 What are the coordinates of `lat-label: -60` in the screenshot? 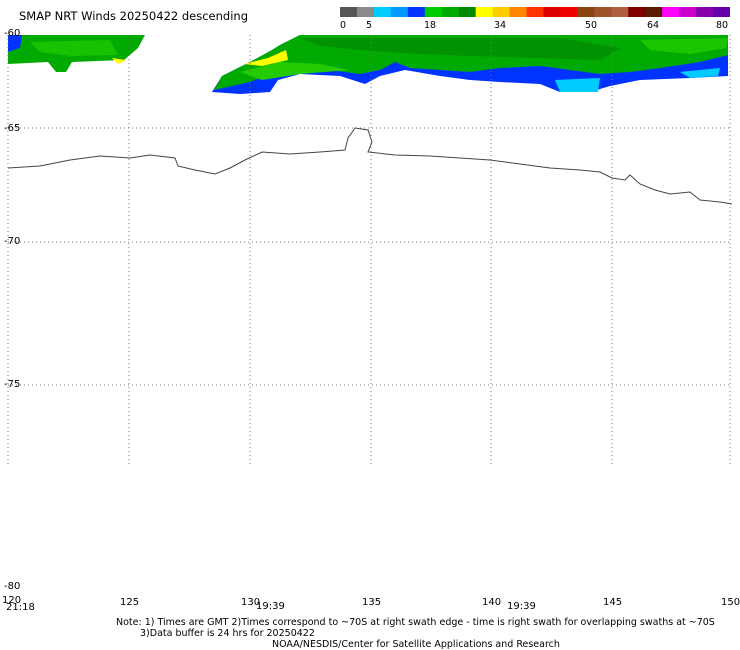 It's located at (12, 33).